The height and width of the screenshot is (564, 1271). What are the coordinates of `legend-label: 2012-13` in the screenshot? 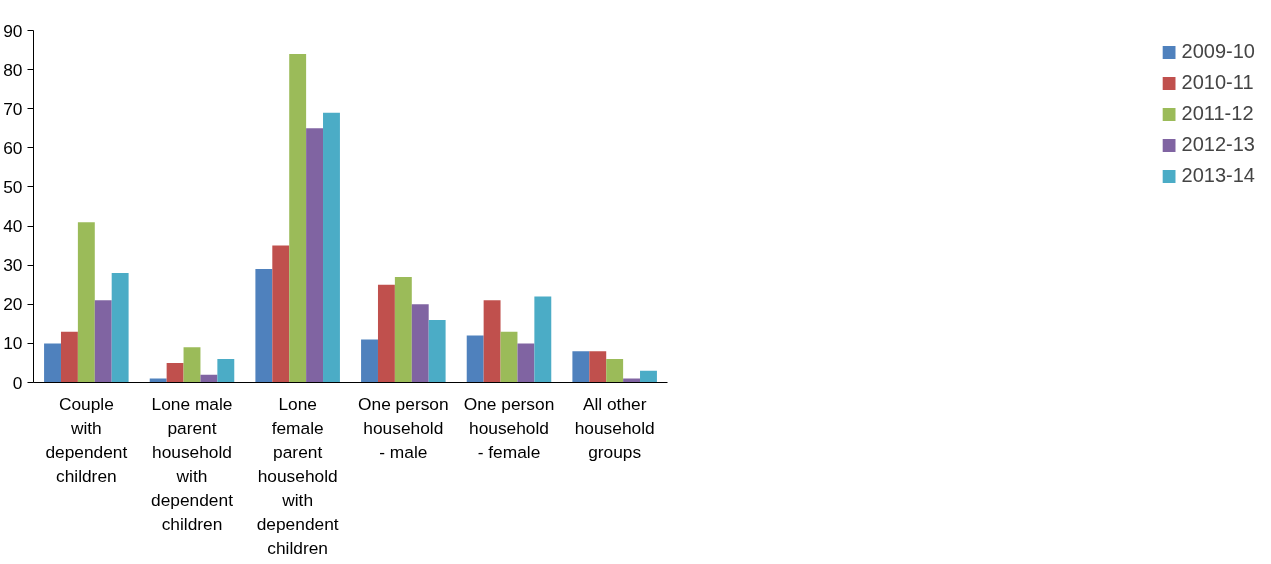 It's located at (1218, 144).